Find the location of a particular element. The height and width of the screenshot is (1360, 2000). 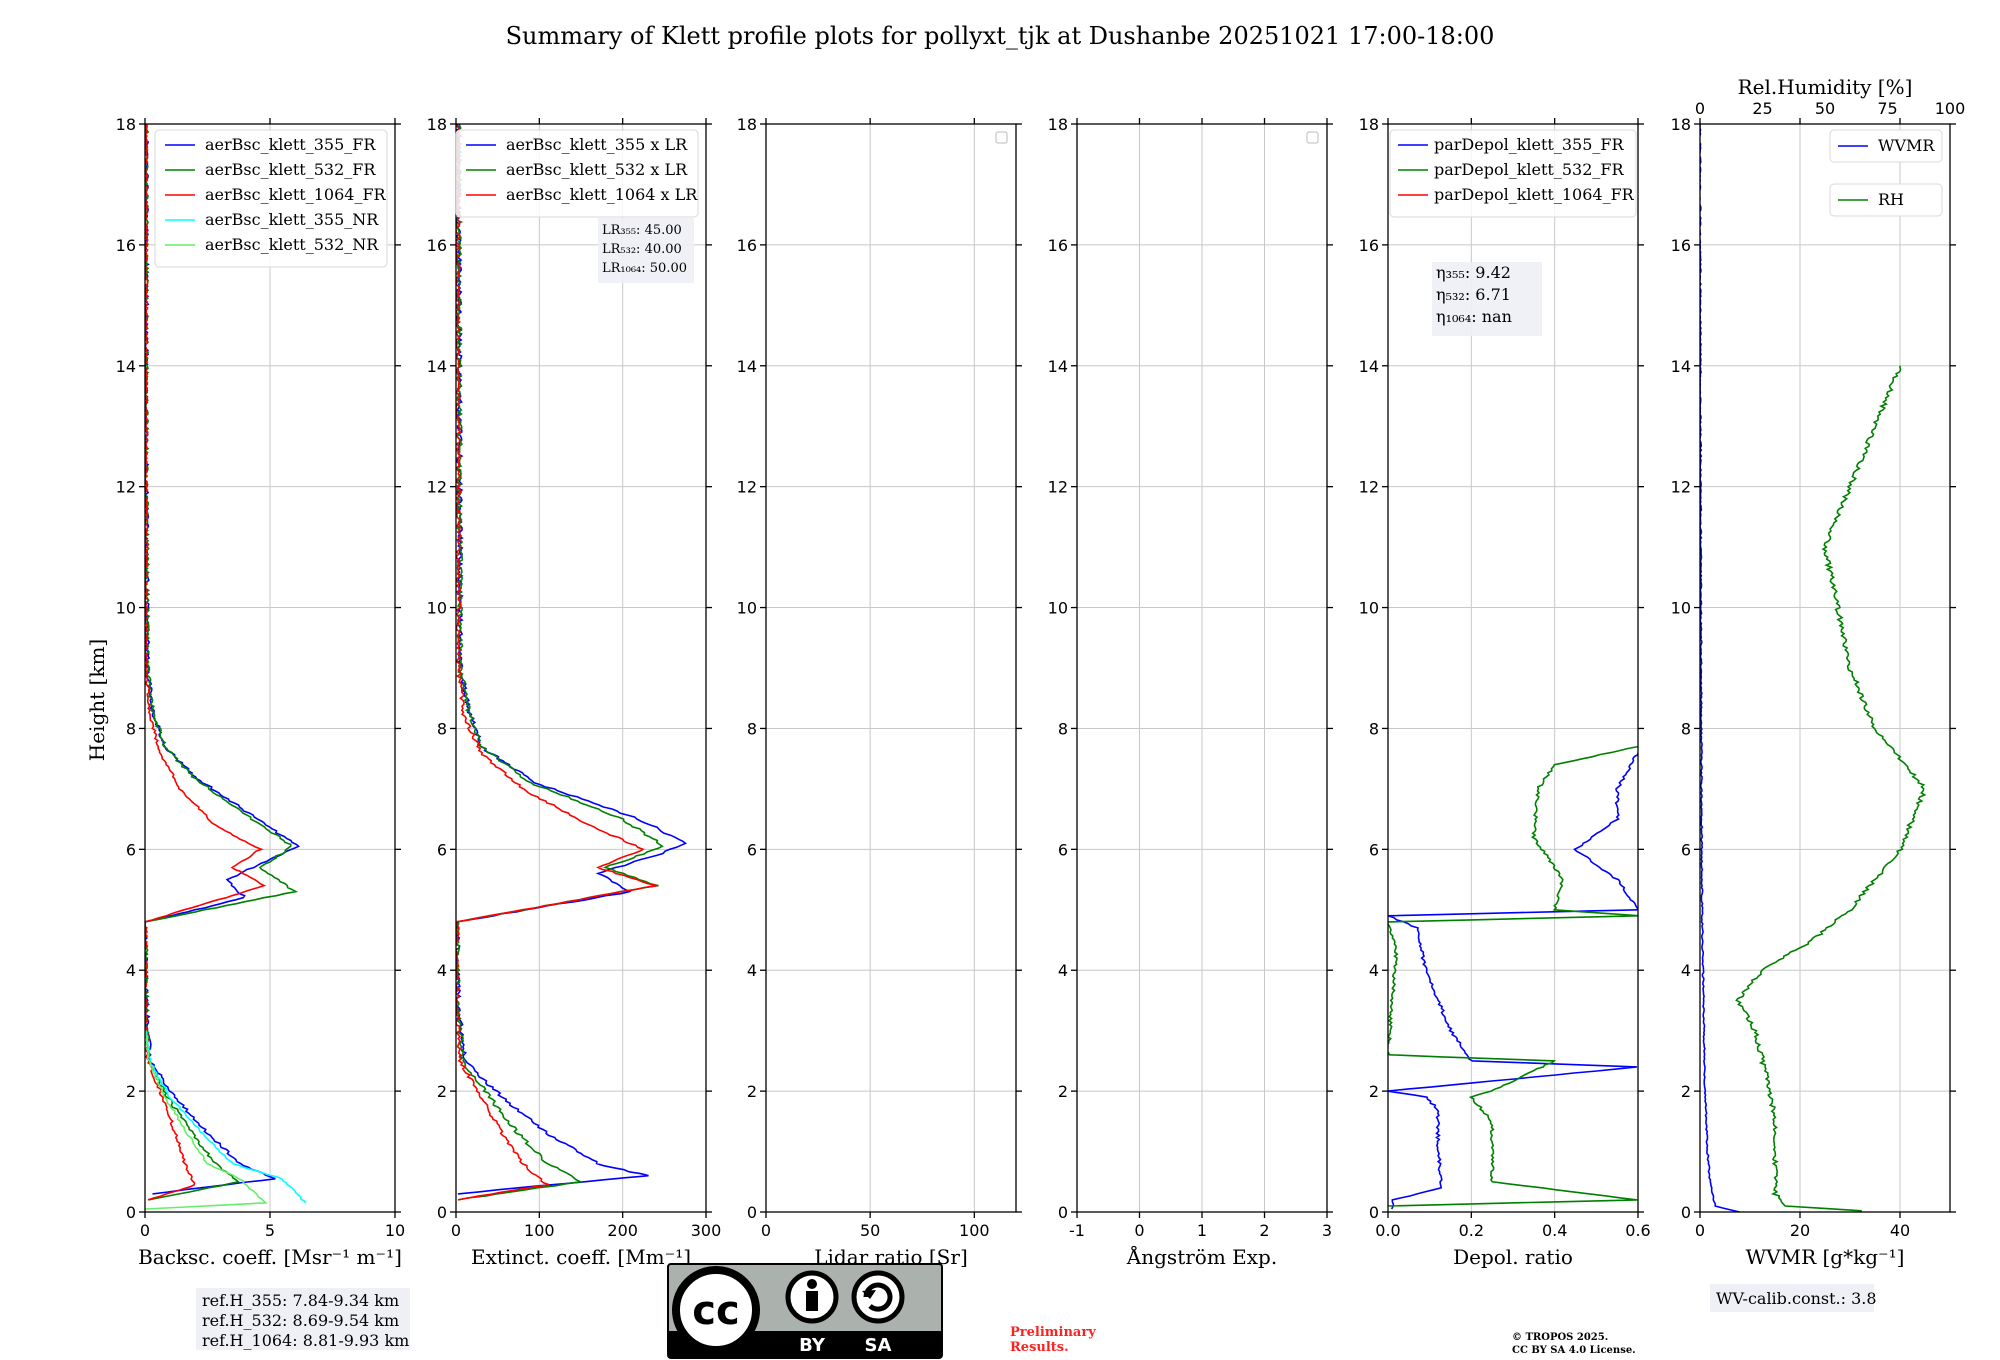

annotation-text: LR₁₀₆₄: 50.00 is located at coordinates (644, 268).